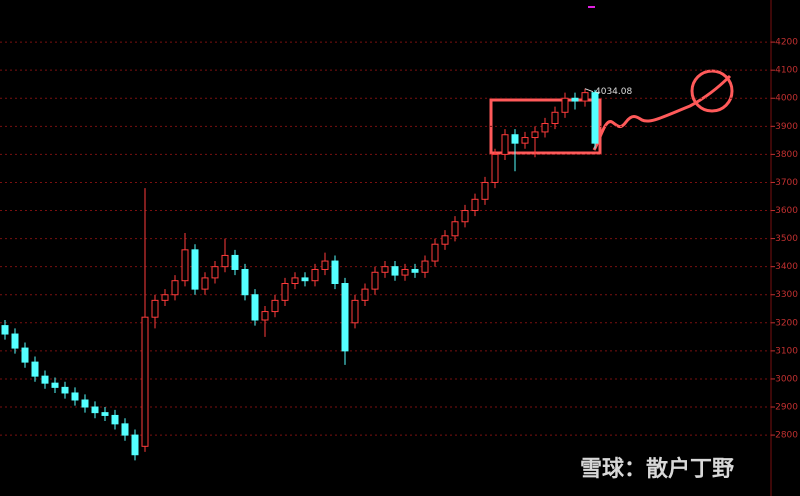 This screenshot has height=496, width=800. What do you see at coordinates (786, 323) in the screenshot?
I see `y-tick-label: 3200` at bounding box center [786, 323].